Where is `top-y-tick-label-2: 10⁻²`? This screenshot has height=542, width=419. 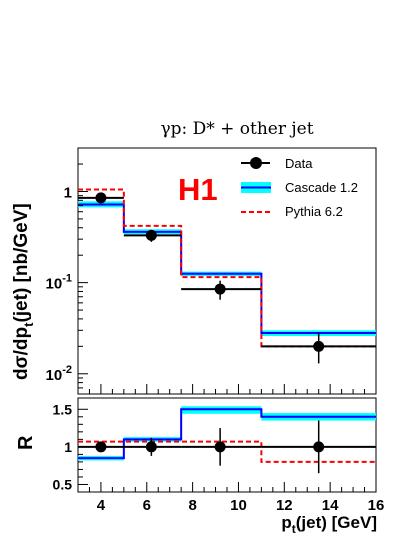
top-y-tick-label-2: 10⁻² is located at coordinates (59, 374).